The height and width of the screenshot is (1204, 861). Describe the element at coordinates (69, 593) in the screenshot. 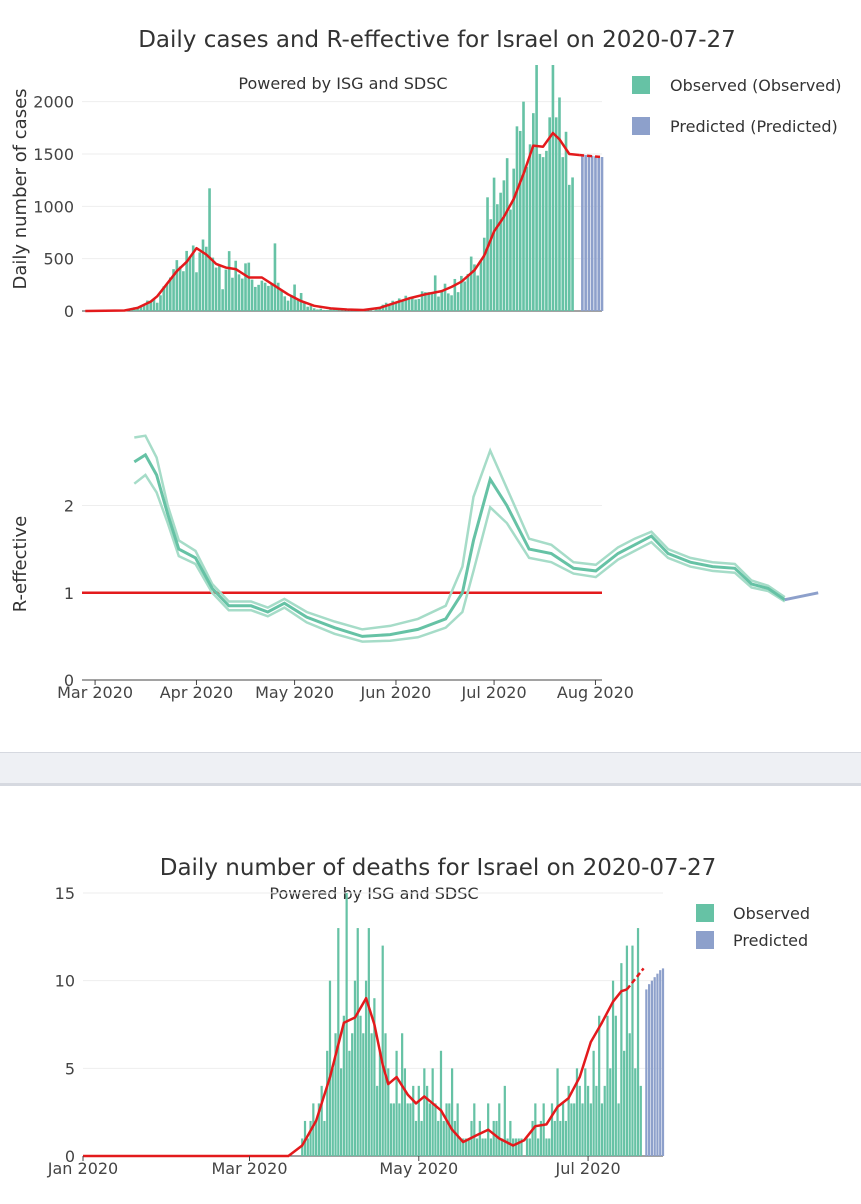

I see `r-y-tick-label: 1` at that location.